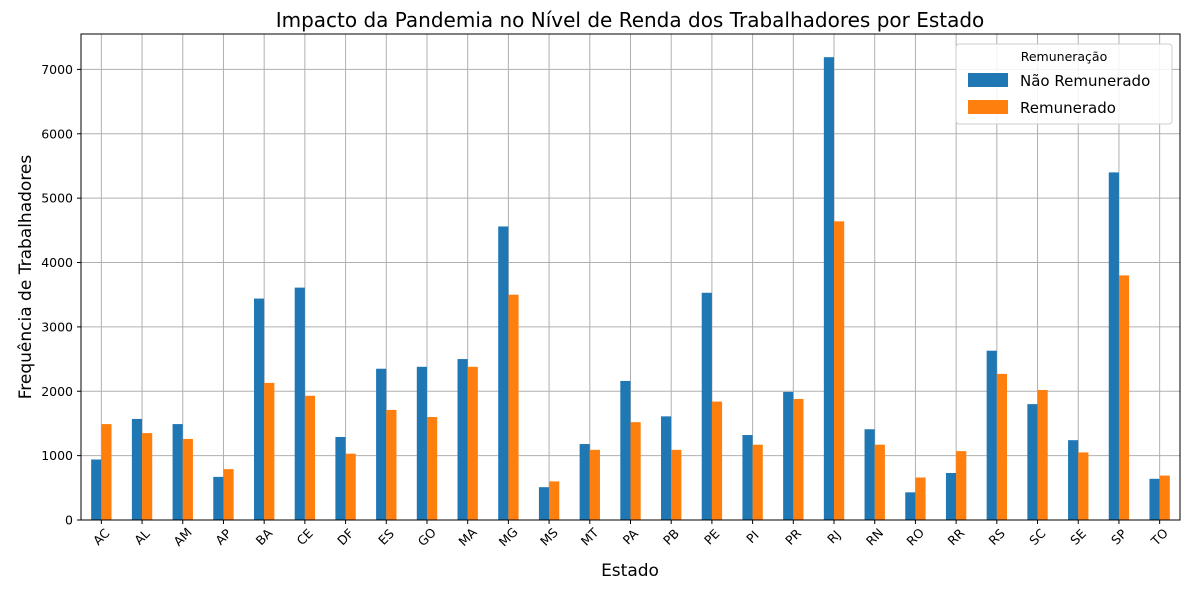 This screenshot has height=590, width=1189. What do you see at coordinates (187, 479) in the screenshot?
I see `bar-remunerado-am` at bounding box center [187, 479].